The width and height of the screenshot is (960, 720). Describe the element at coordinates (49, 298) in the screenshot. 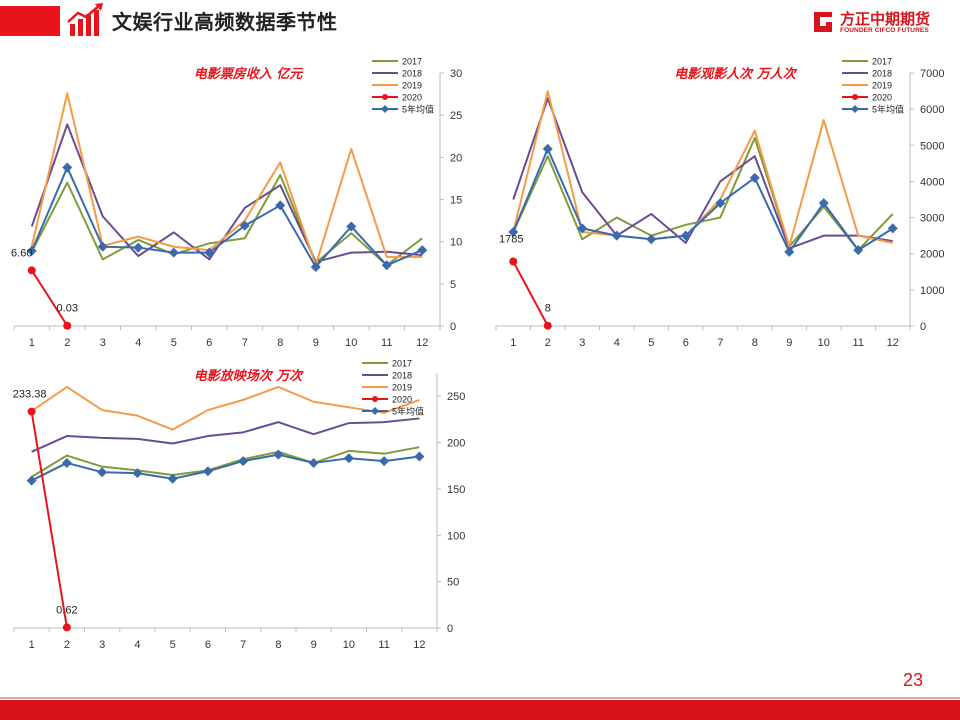

I see `series-line-2020` at that location.